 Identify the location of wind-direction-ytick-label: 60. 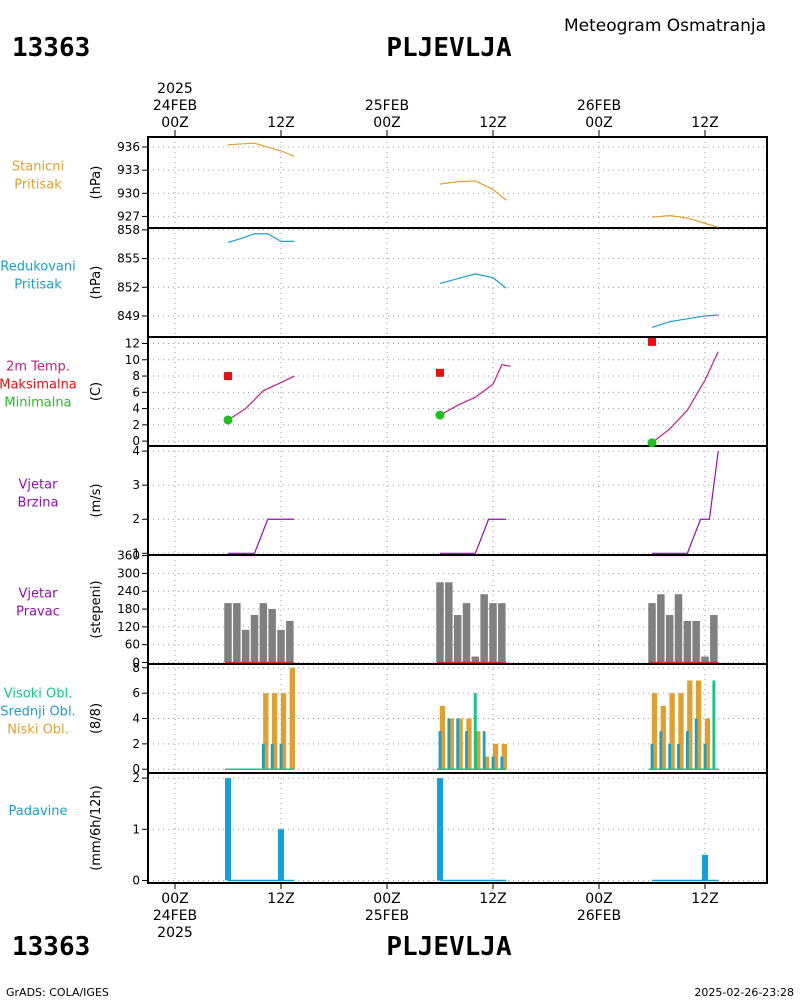
(132, 645).